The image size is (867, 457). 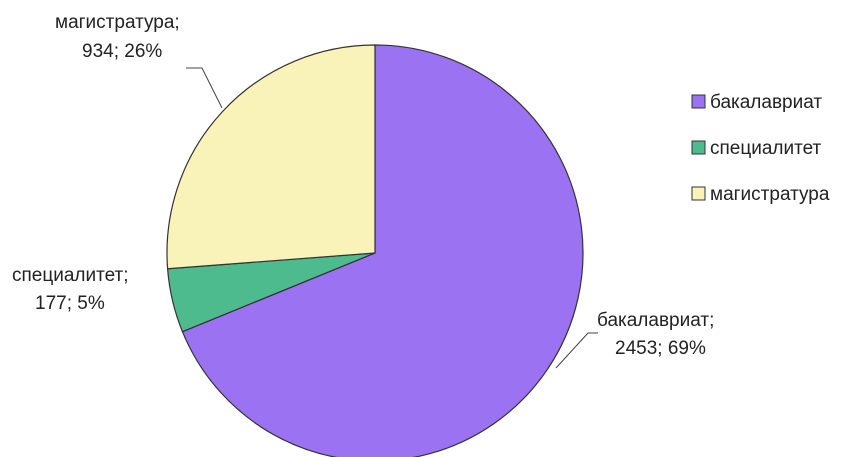 I want to click on data-label-master-line2: 934; 26%, so click(x=122, y=51).